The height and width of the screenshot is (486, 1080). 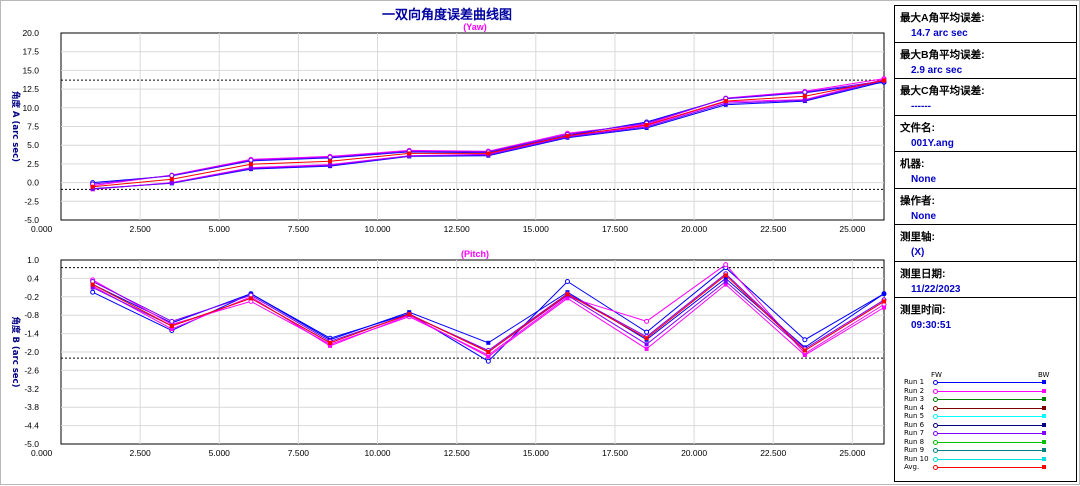 I want to click on legend-item-label: Avg., so click(x=912, y=467).